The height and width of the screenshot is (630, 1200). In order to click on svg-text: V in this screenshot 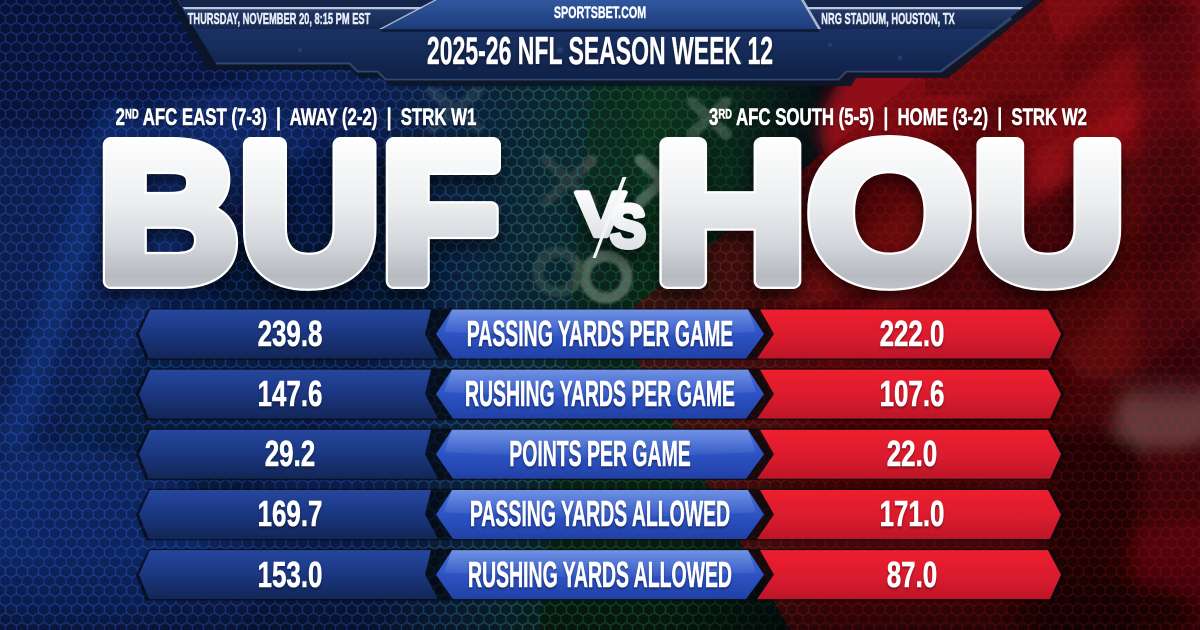, I will do `click(601, 221)`.